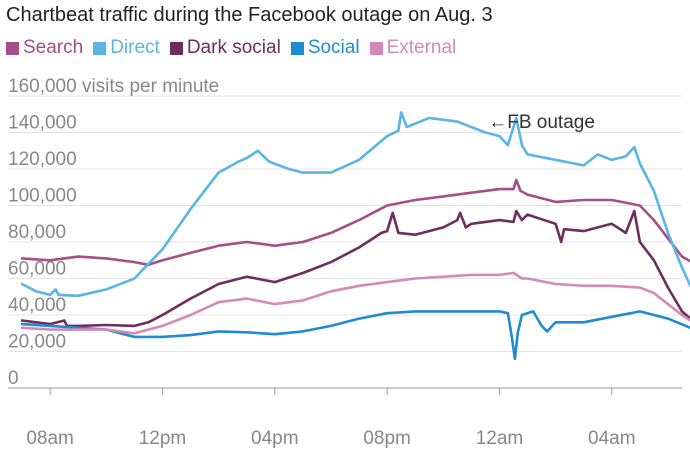 This screenshot has width=690, height=450. I want to click on series-line-social, so click(355, 335).